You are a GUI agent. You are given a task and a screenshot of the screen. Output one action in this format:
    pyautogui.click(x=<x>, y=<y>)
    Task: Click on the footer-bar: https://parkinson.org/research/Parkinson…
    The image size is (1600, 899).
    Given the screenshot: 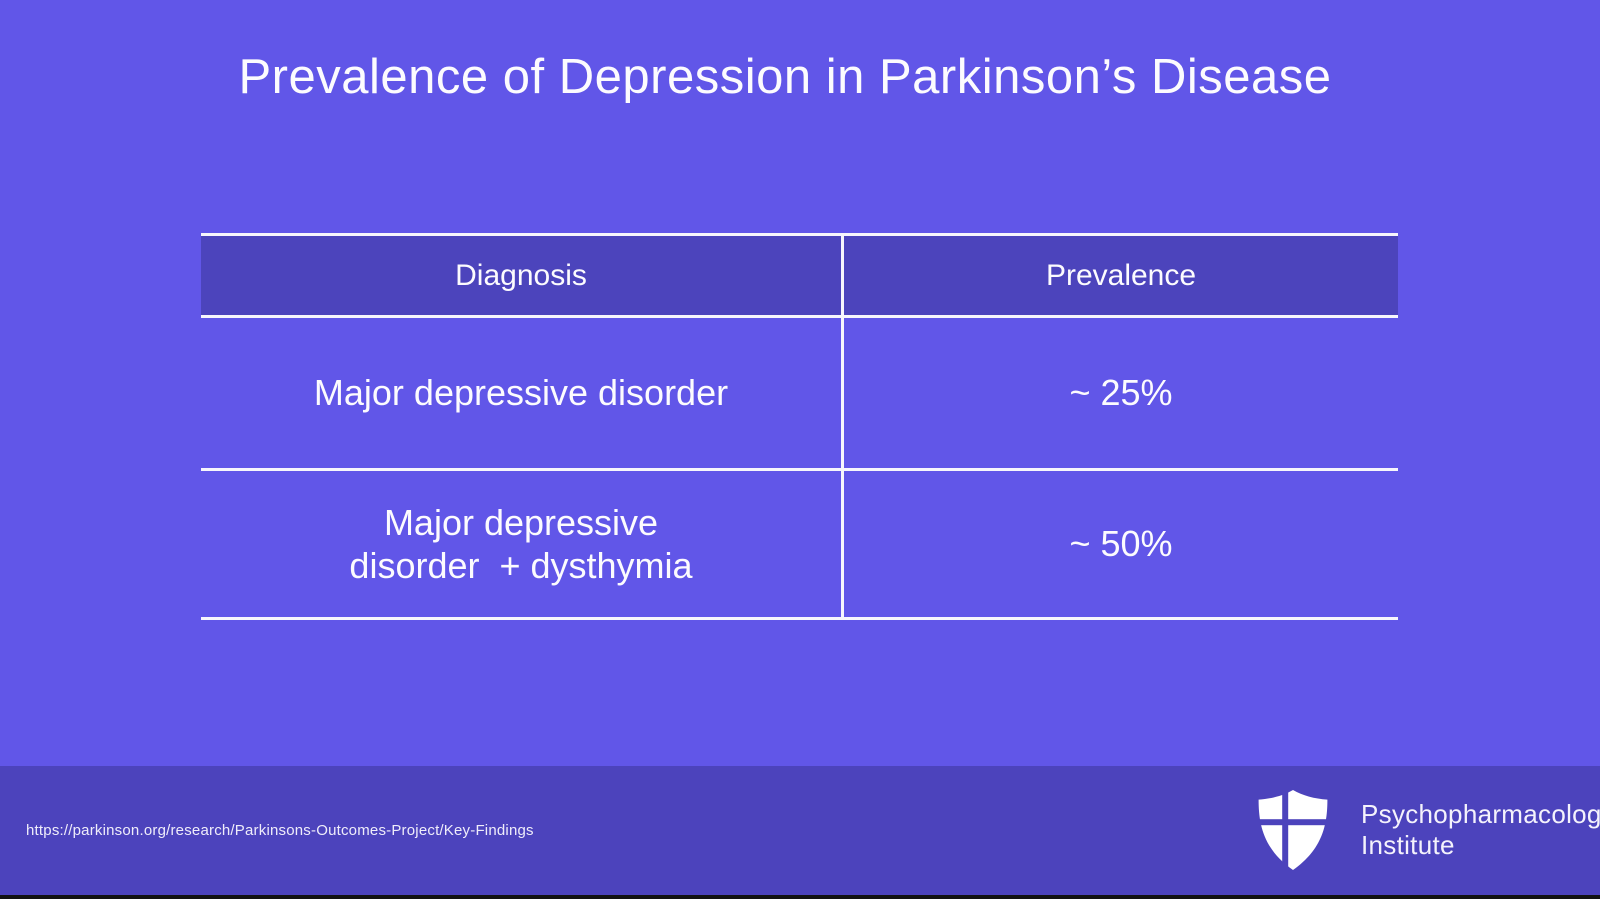 What is the action you would take?
    pyautogui.click(x=800, y=830)
    